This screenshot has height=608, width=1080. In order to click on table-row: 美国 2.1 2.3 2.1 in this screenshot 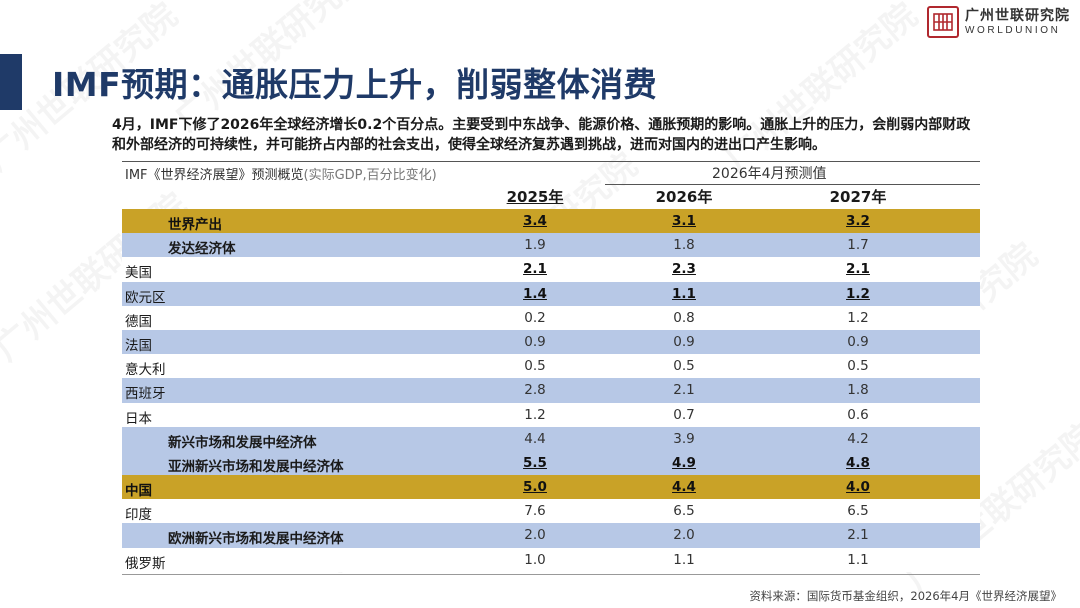, I will do `click(551, 269)`.